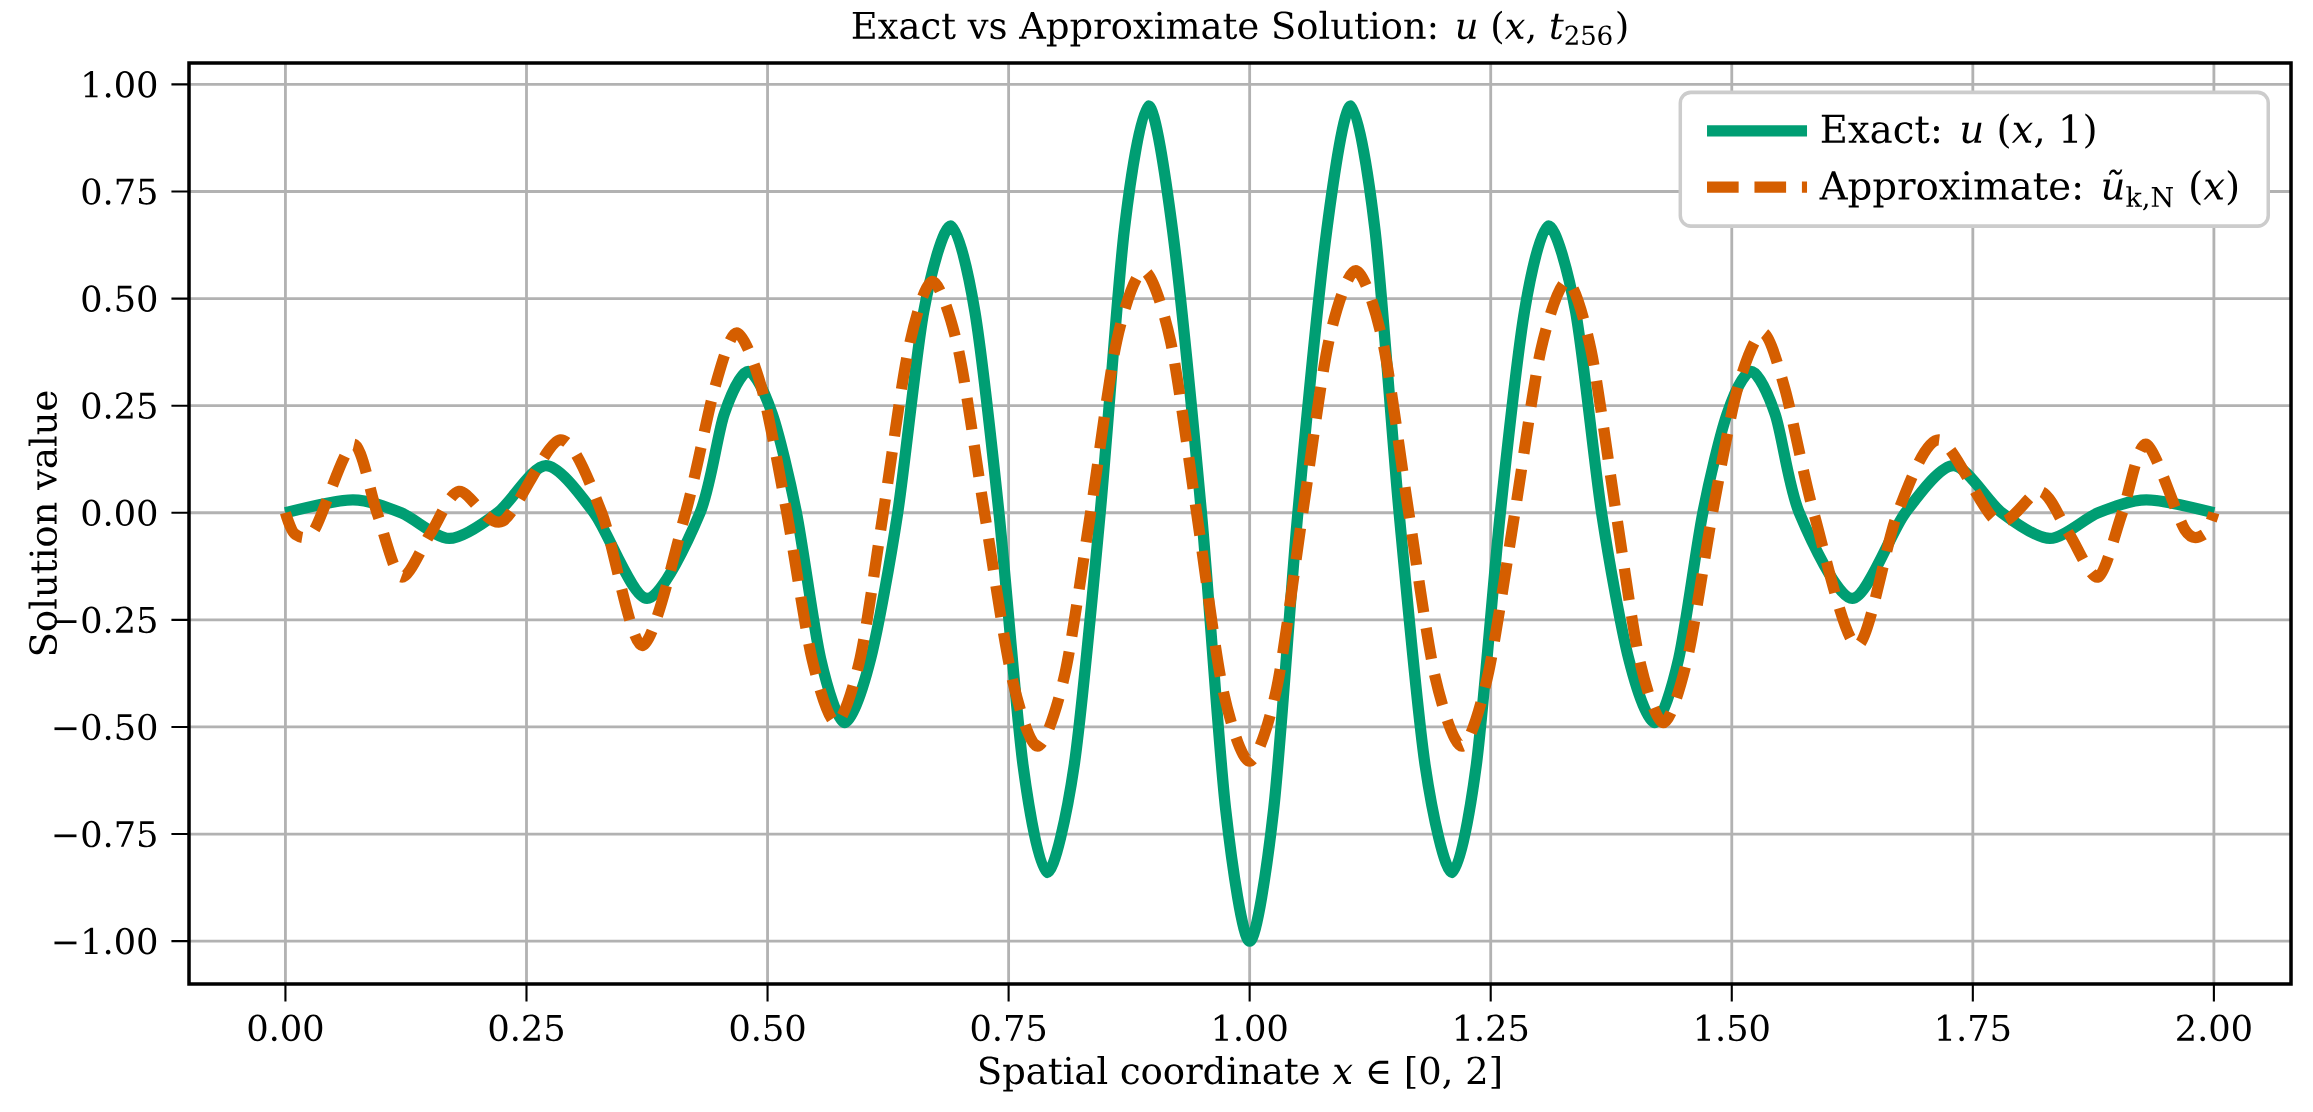 This screenshot has height=1112, width=2313. Describe the element at coordinates (2028, 190) in the screenshot. I see `legend-label: Approximate: ũ$_{k,N}$ (x)` at that location.